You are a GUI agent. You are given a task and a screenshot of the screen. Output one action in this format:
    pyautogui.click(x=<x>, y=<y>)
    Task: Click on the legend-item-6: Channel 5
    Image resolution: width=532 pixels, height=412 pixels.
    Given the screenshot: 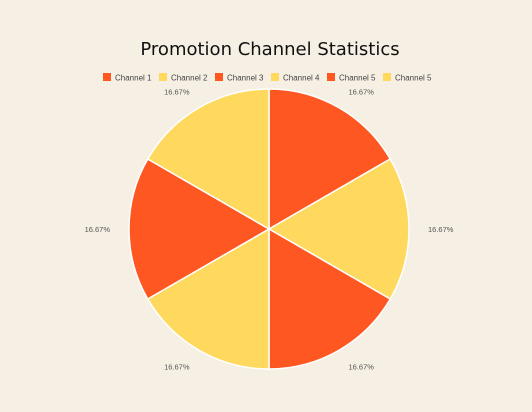 What is the action you would take?
    pyautogui.click(x=407, y=78)
    